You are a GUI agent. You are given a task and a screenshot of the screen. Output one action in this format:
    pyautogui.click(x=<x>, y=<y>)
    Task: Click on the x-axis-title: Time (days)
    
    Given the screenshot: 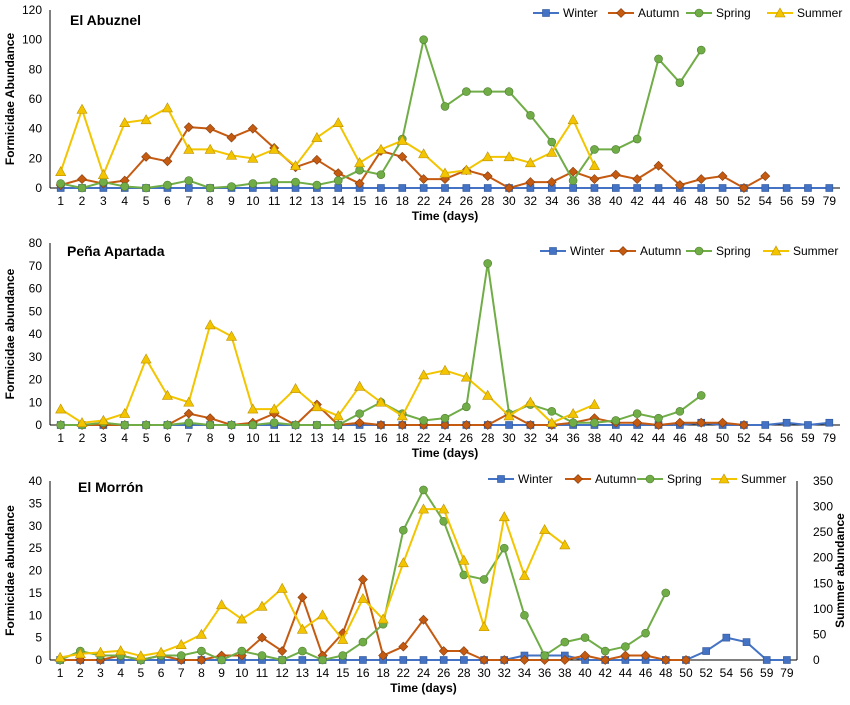 What is the action you would take?
    pyautogui.click(x=423, y=688)
    